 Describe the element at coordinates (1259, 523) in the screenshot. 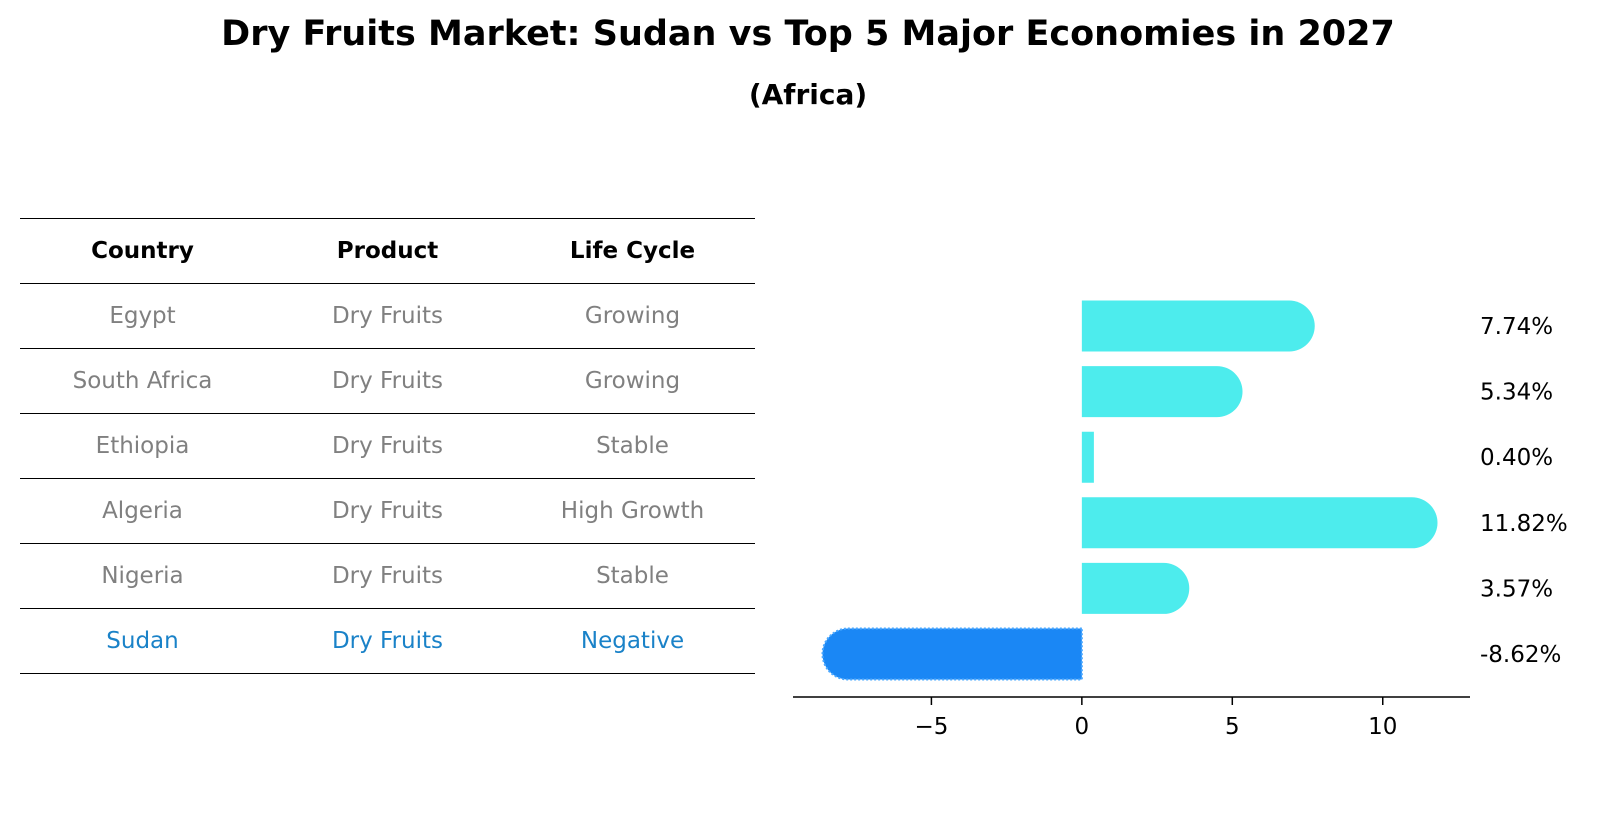

I see `bar-algeria` at that location.